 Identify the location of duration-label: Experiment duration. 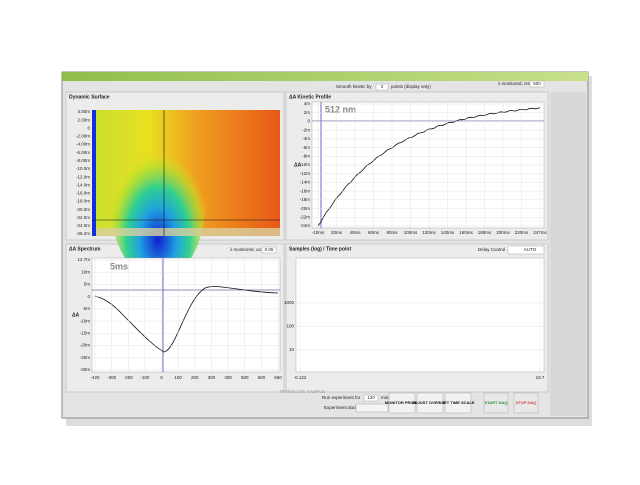
(344, 407).